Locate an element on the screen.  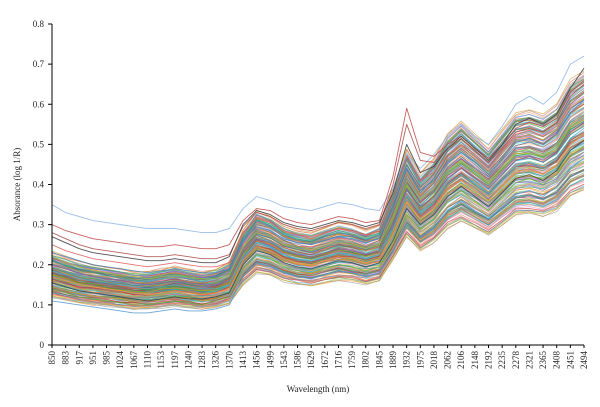
x-tick-label: 2408 is located at coordinates (557, 360).